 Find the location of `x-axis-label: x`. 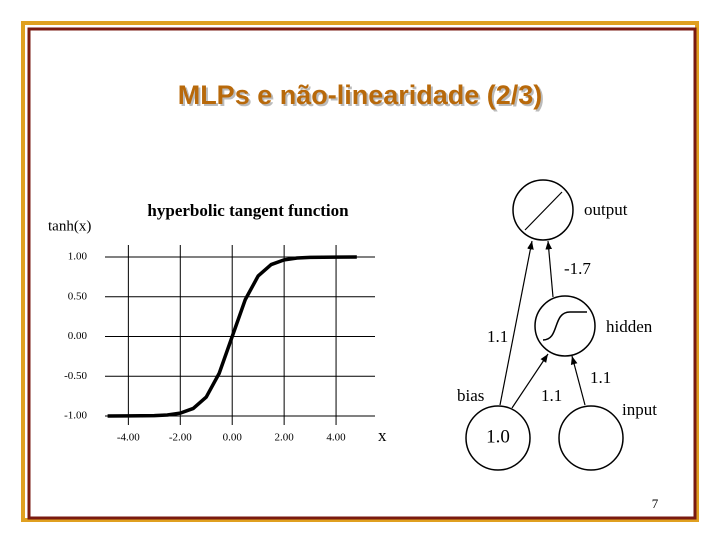

x-axis-label: x is located at coordinates (382, 435).